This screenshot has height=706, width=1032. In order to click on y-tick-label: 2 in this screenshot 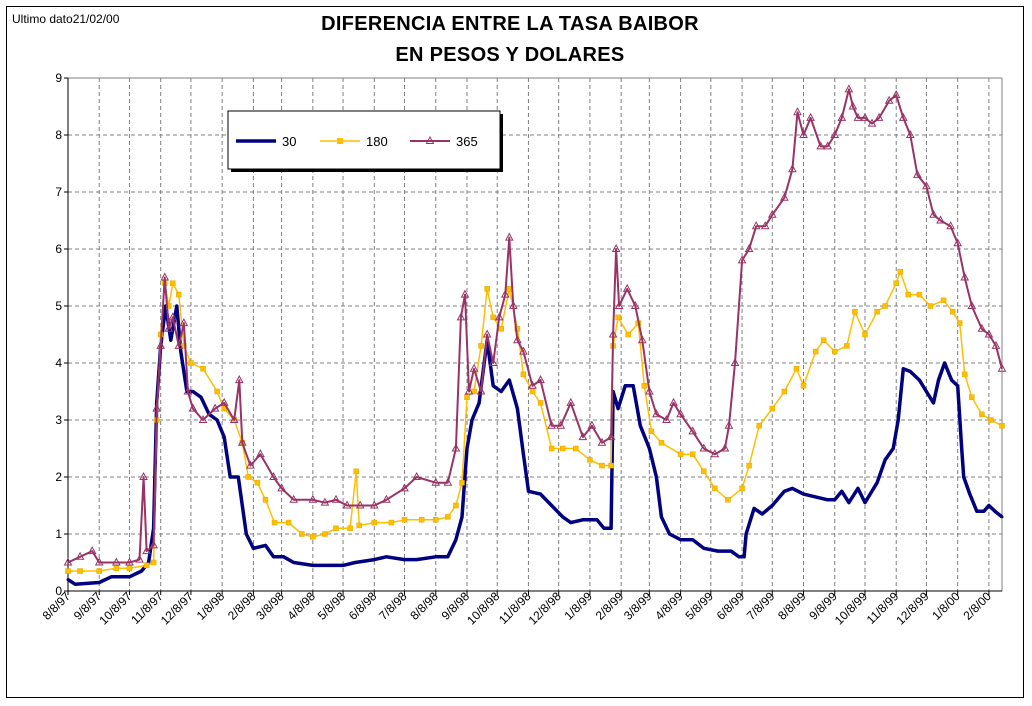, I will do `click(58, 477)`.